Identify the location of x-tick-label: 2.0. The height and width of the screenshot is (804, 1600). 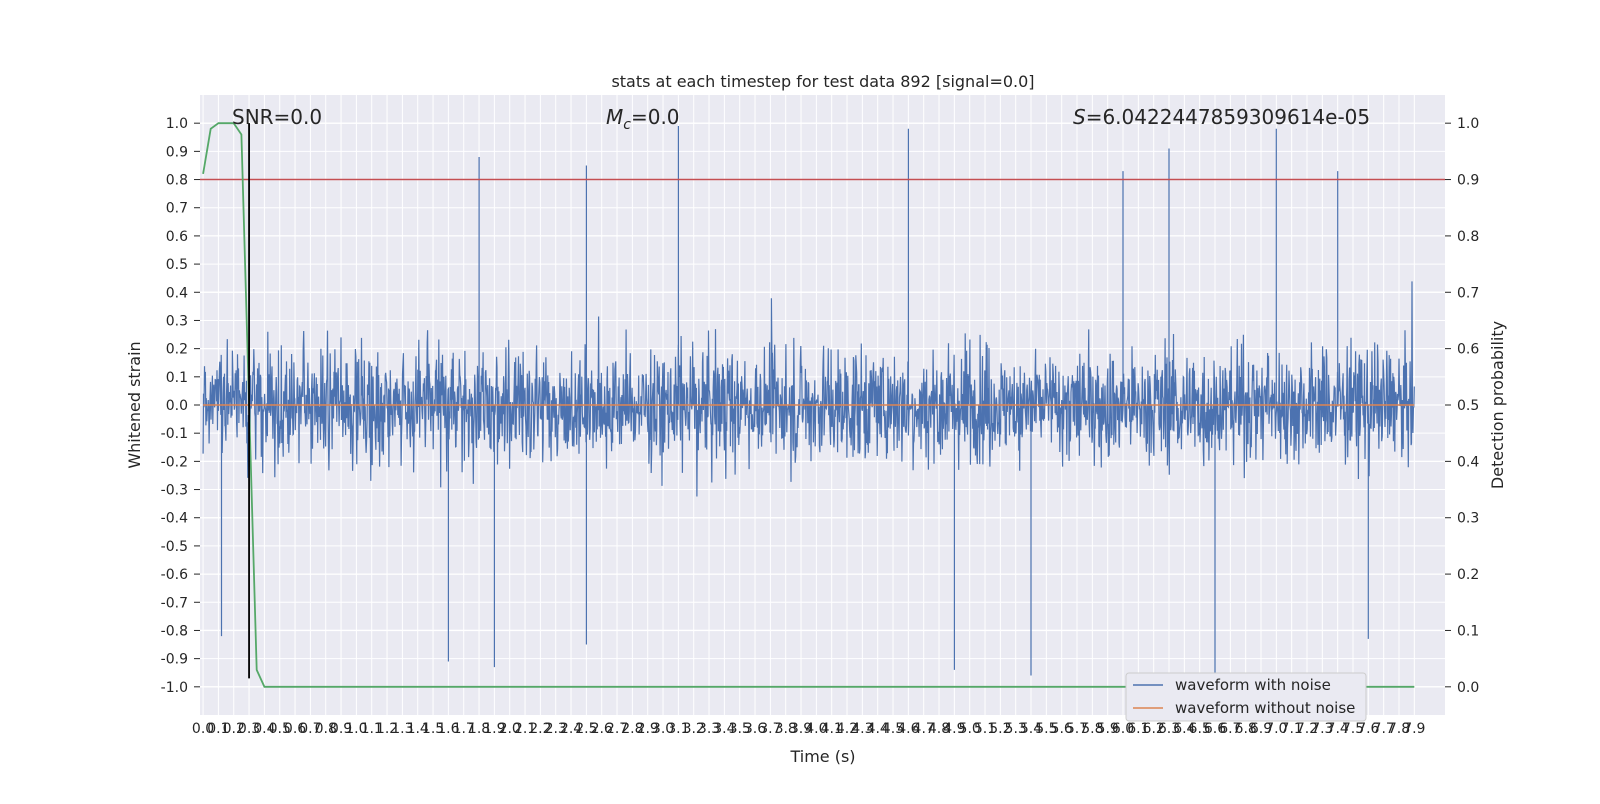
(510, 729).